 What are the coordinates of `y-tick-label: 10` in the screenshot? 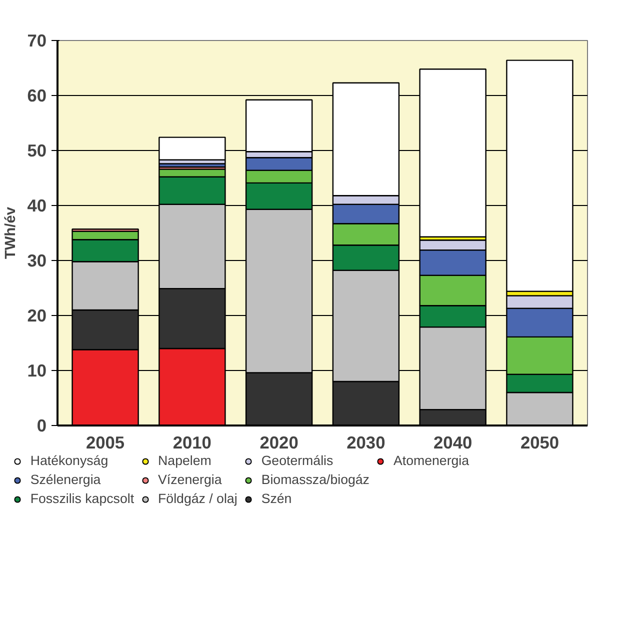 It's located at (37, 370).